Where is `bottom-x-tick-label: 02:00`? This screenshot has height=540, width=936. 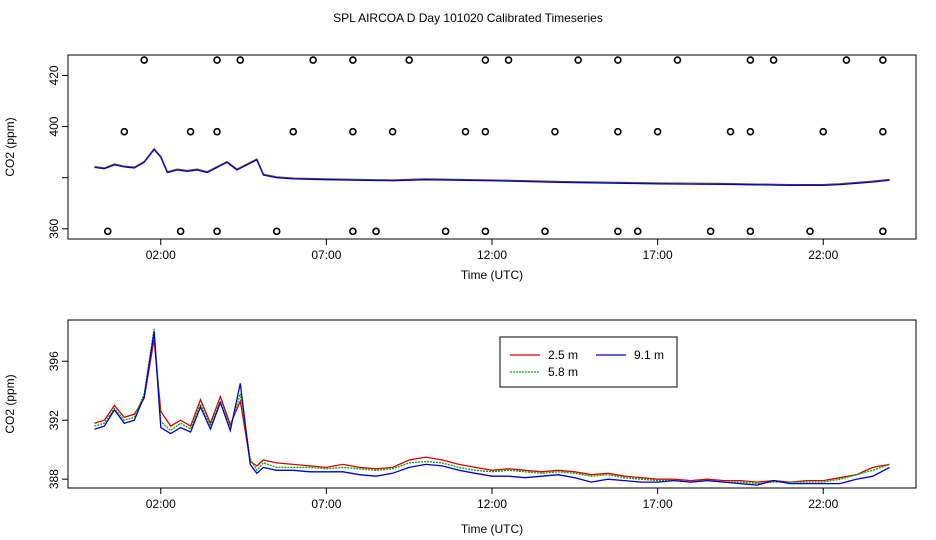 bottom-x-tick-label: 02:00 is located at coordinates (161, 504).